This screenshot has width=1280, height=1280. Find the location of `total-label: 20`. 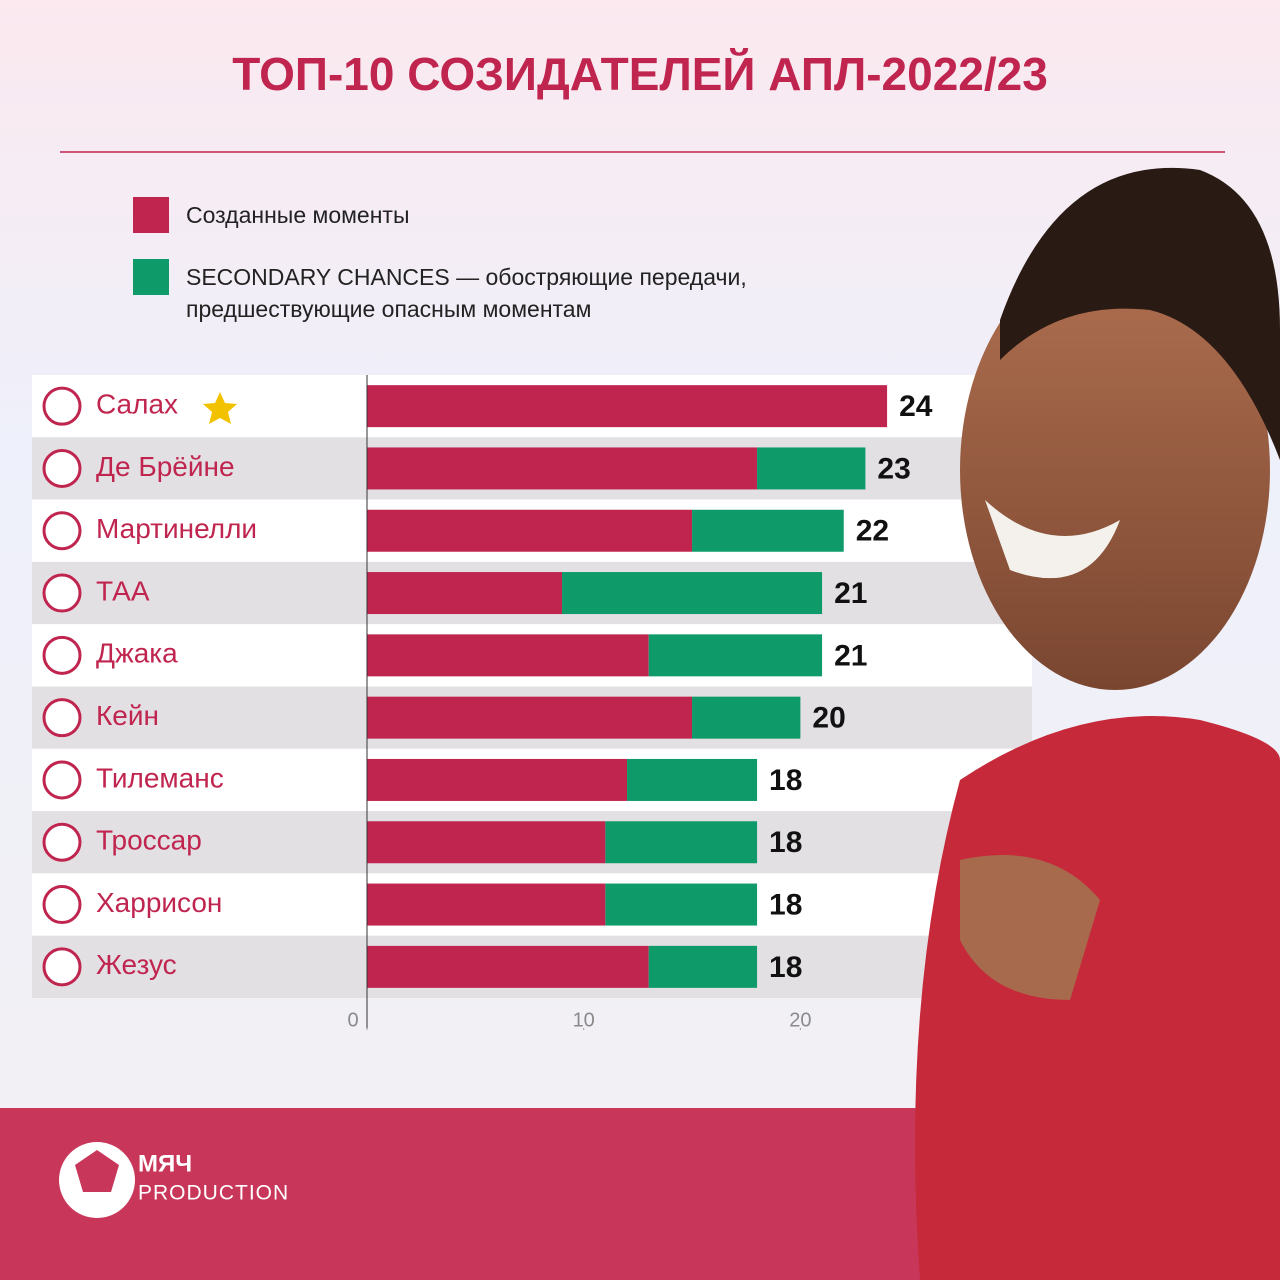

total-label: 20 is located at coordinates (828, 718).